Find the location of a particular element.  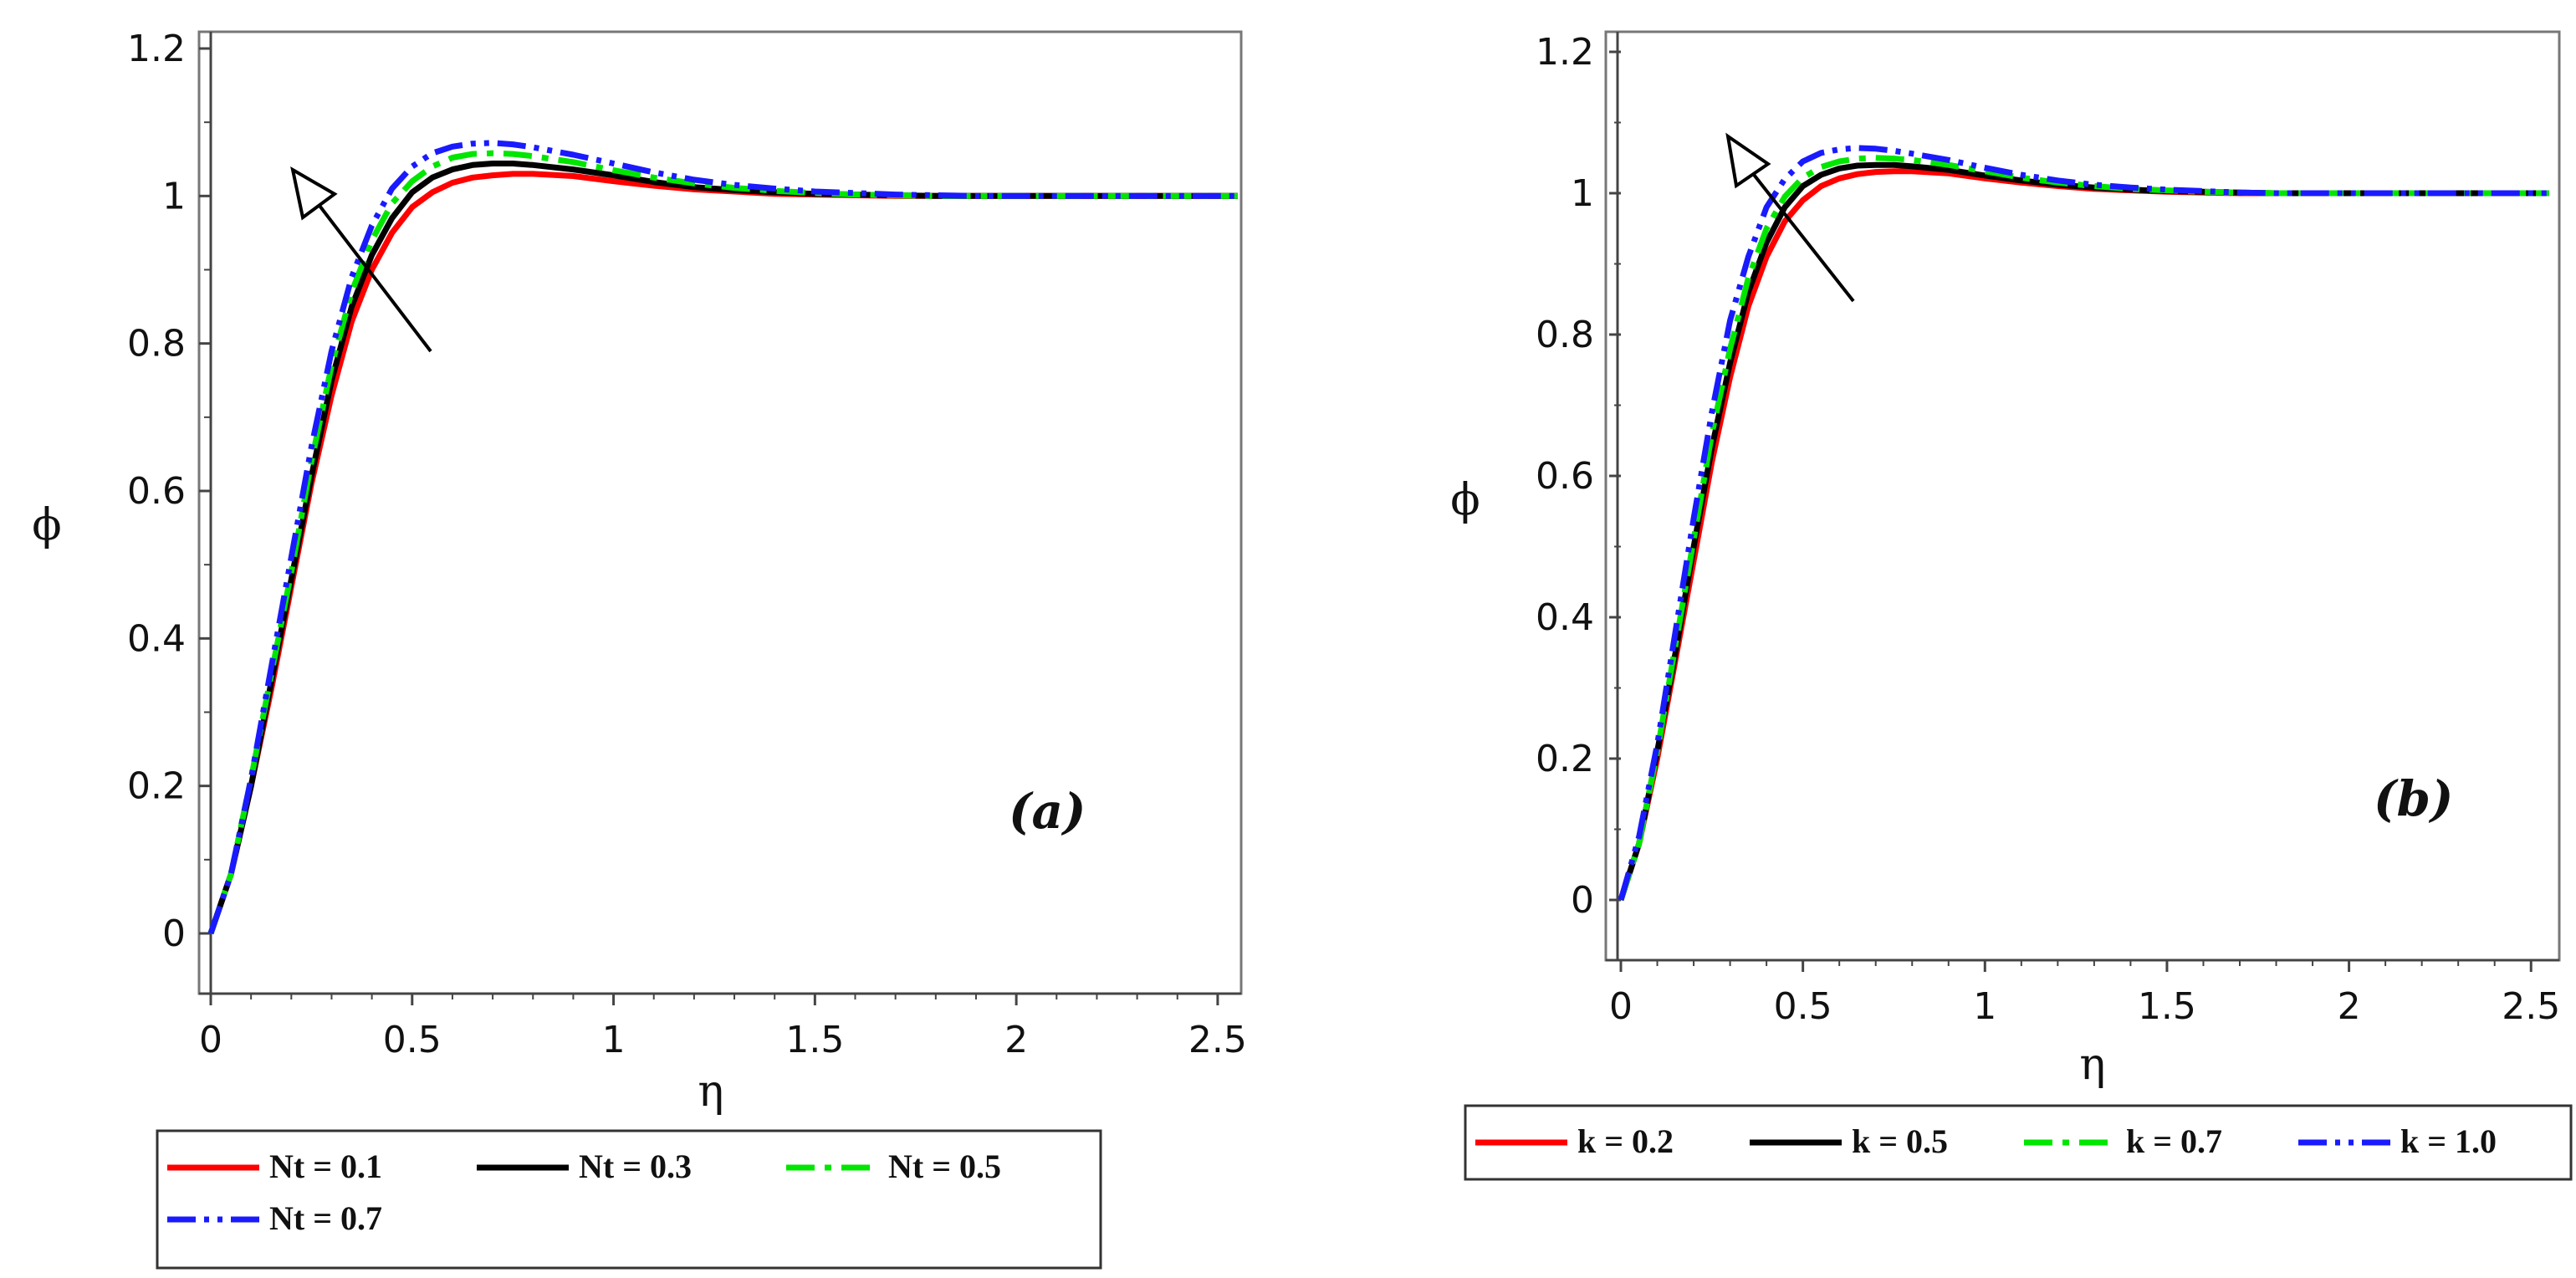

y-tick-label-a-4: 0.8 is located at coordinates (156, 344).